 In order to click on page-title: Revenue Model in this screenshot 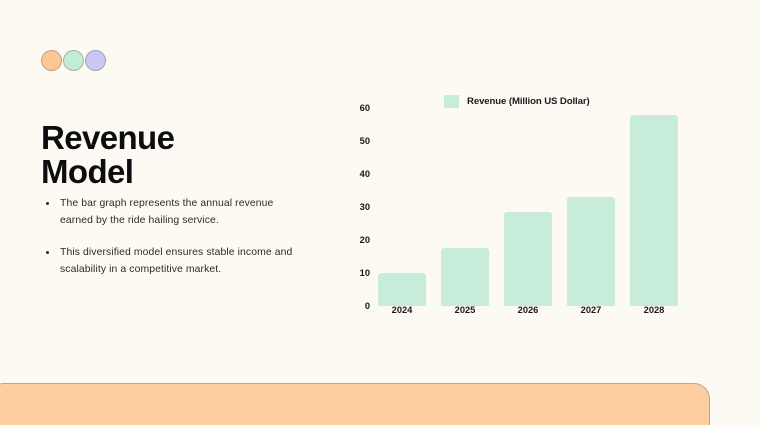, I will do `click(191, 155)`.